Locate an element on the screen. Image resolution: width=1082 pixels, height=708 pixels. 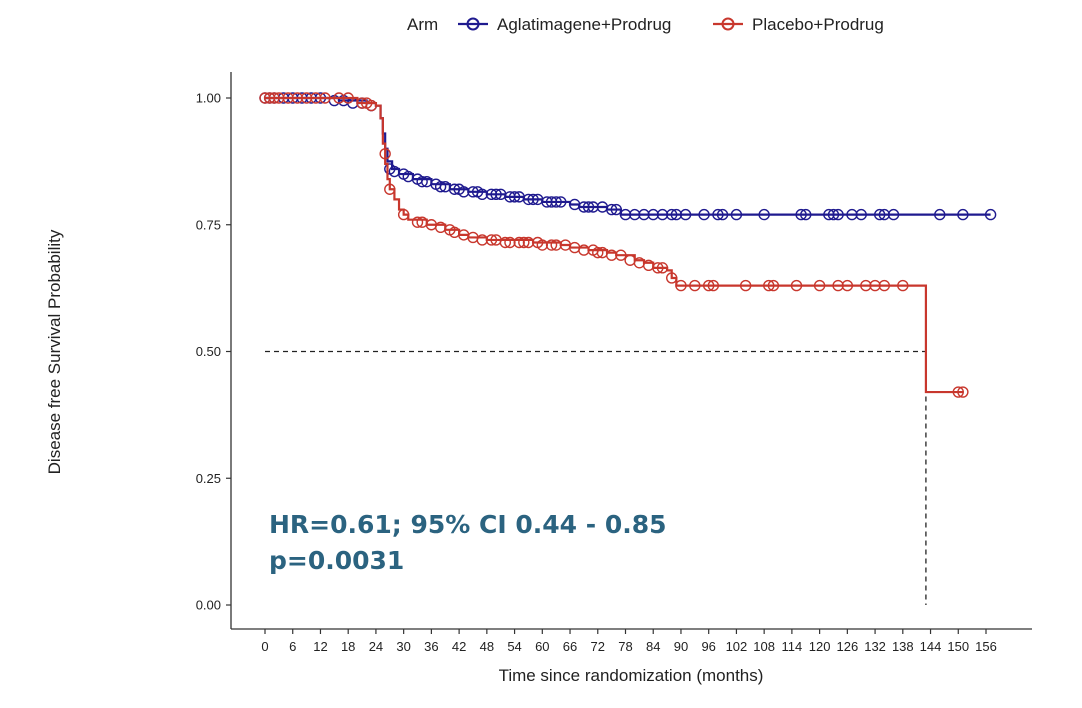
x-tick-label: 12 is located at coordinates (320, 646).